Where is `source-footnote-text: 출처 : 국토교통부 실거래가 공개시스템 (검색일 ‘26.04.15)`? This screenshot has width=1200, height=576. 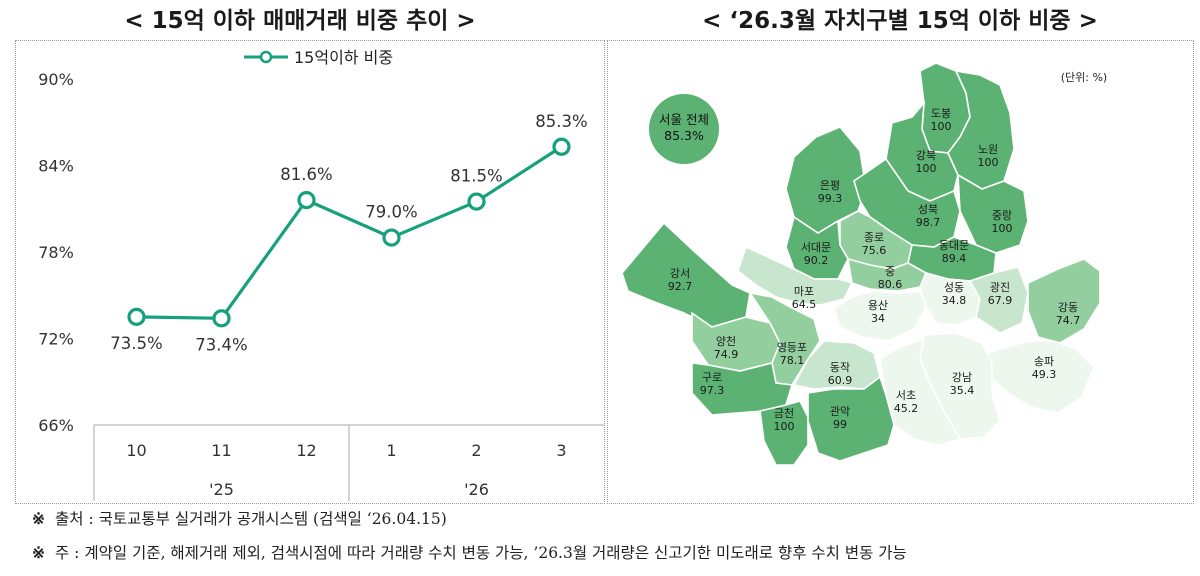
source-footnote-text: 출처 : 국토교통부 실거래가 공개시스템 (검색일 ‘26.04.15) is located at coordinates (251, 519).